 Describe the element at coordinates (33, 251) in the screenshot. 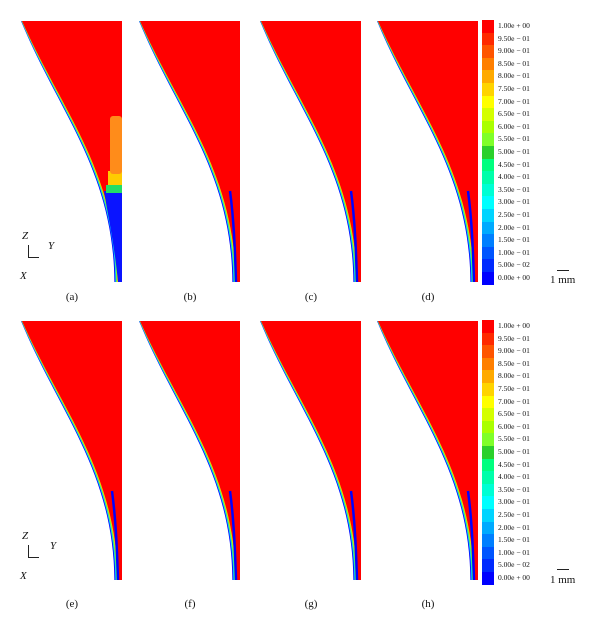

I see `axis-triad-top` at that location.